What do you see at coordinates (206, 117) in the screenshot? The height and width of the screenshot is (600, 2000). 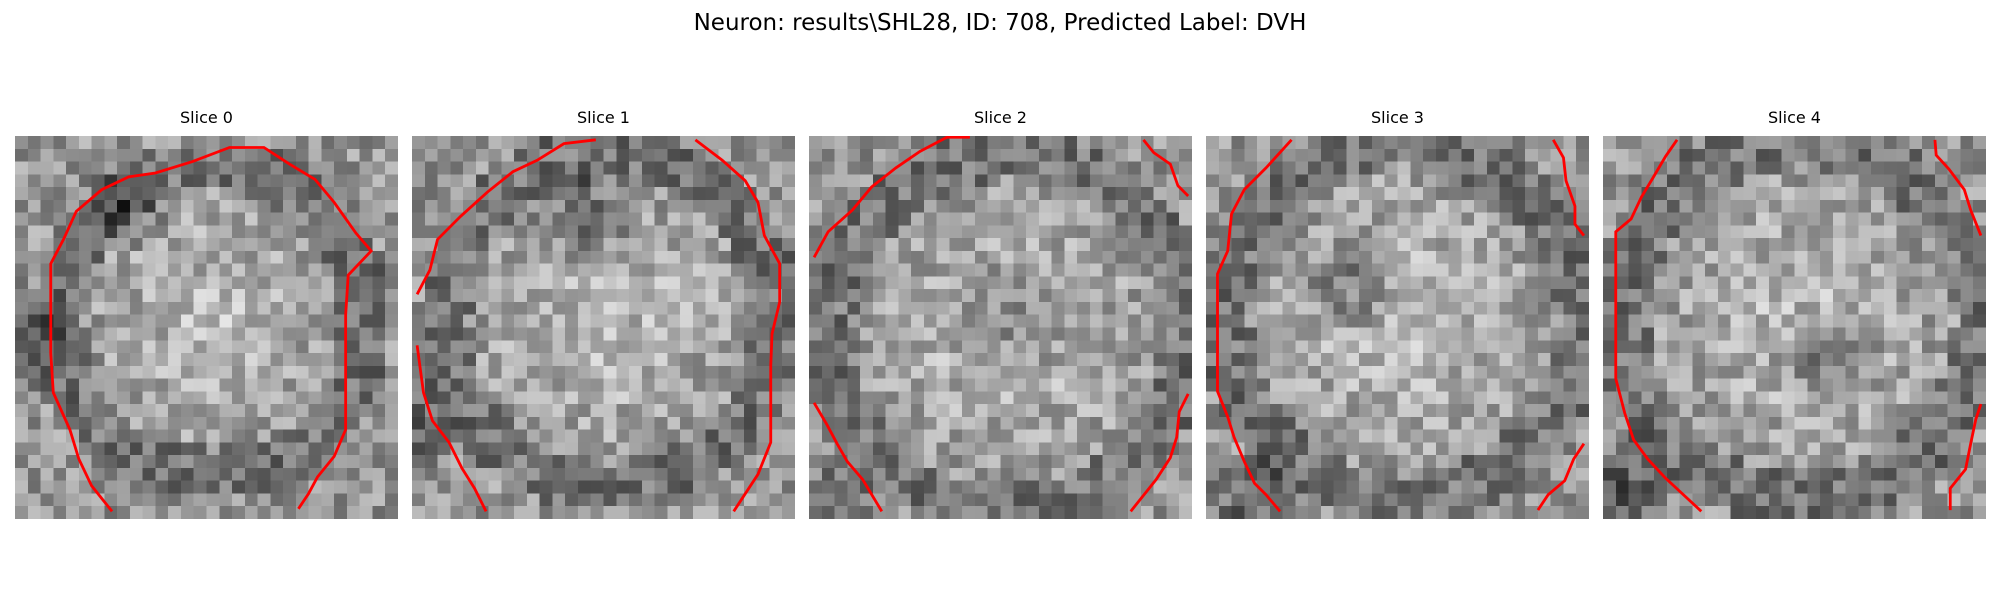 I see `slice-title: Slice 0` at bounding box center [206, 117].